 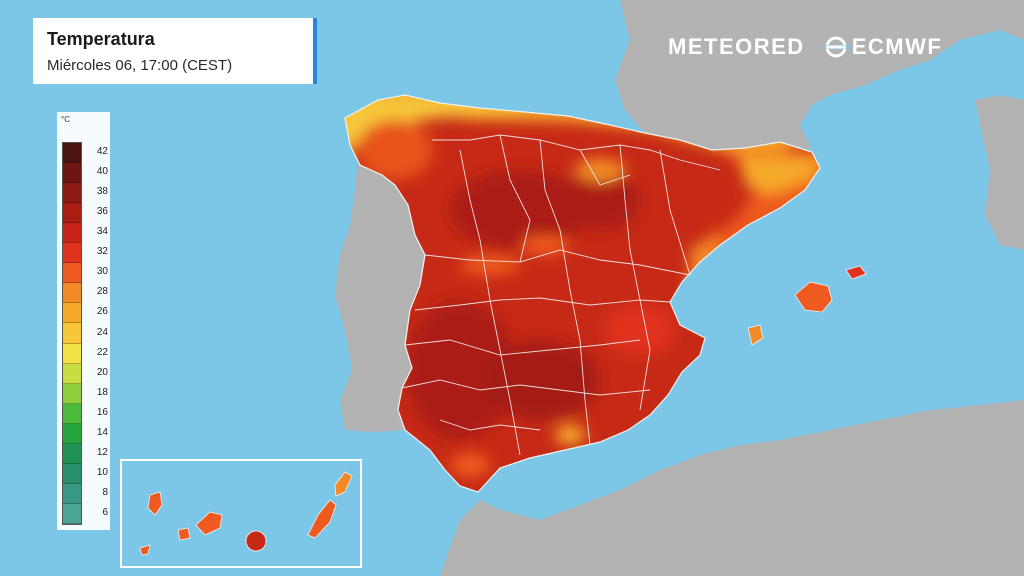 What do you see at coordinates (102, 352) in the screenshot?
I see `legend-tick-label: 22` at bounding box center [102, 352].